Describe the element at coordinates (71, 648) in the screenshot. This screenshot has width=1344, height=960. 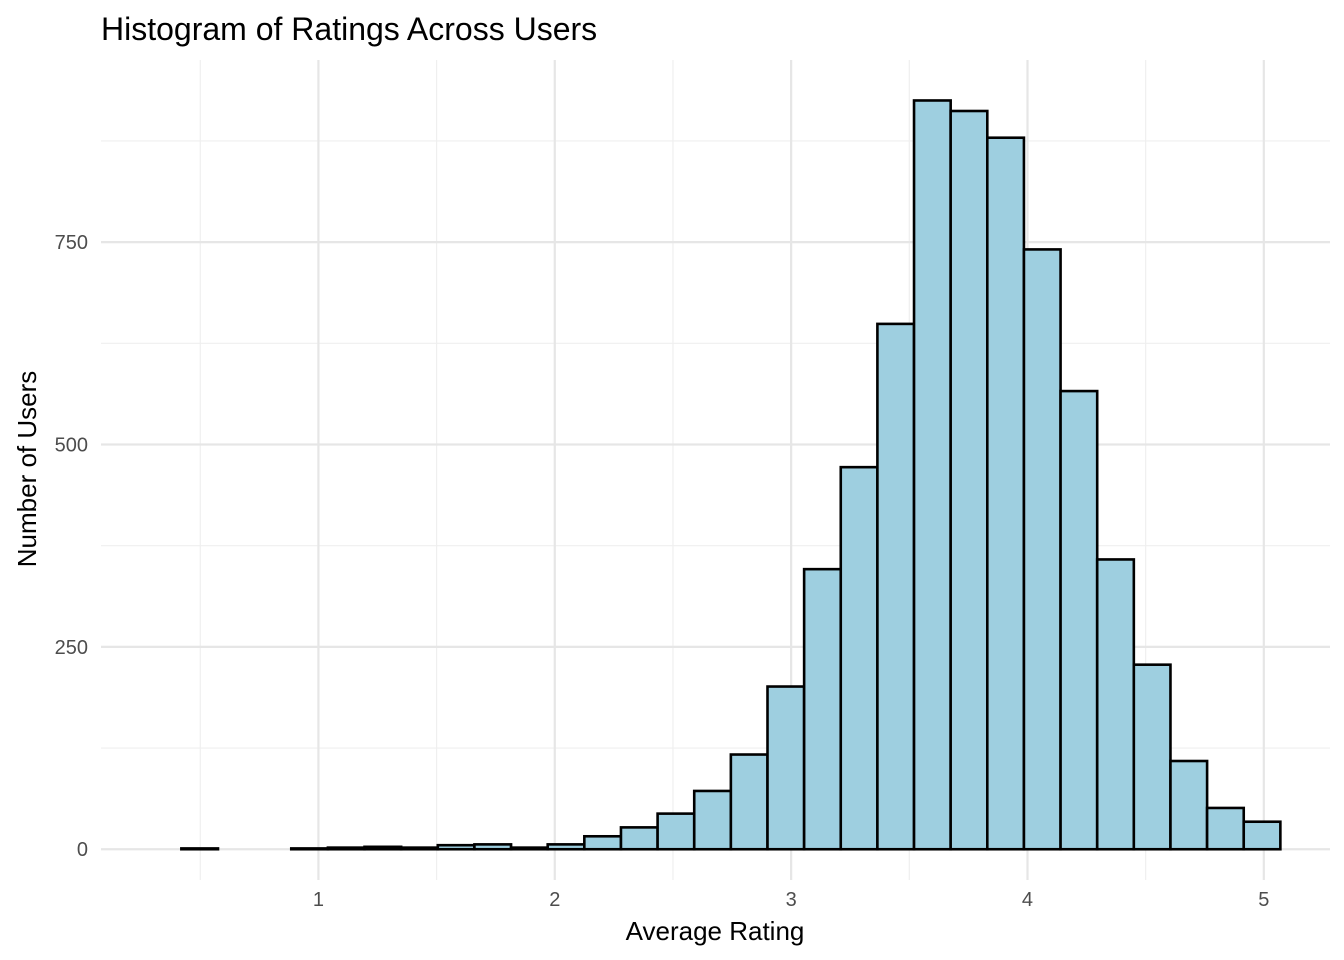
I see `y-tick-label: 250` at that location.